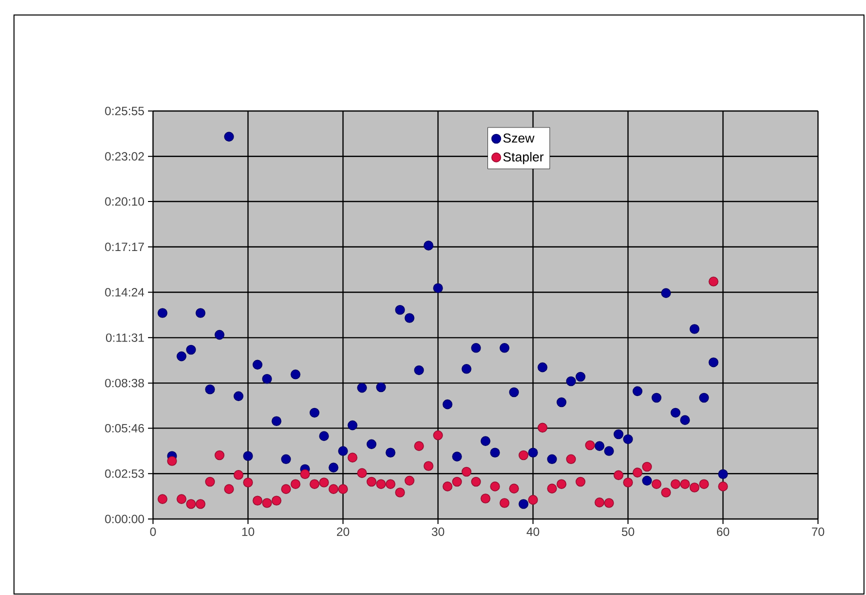 This screenshot has width=866, height=595. I want to click on y-tick-label: 0:14:24, so click(124, 292).